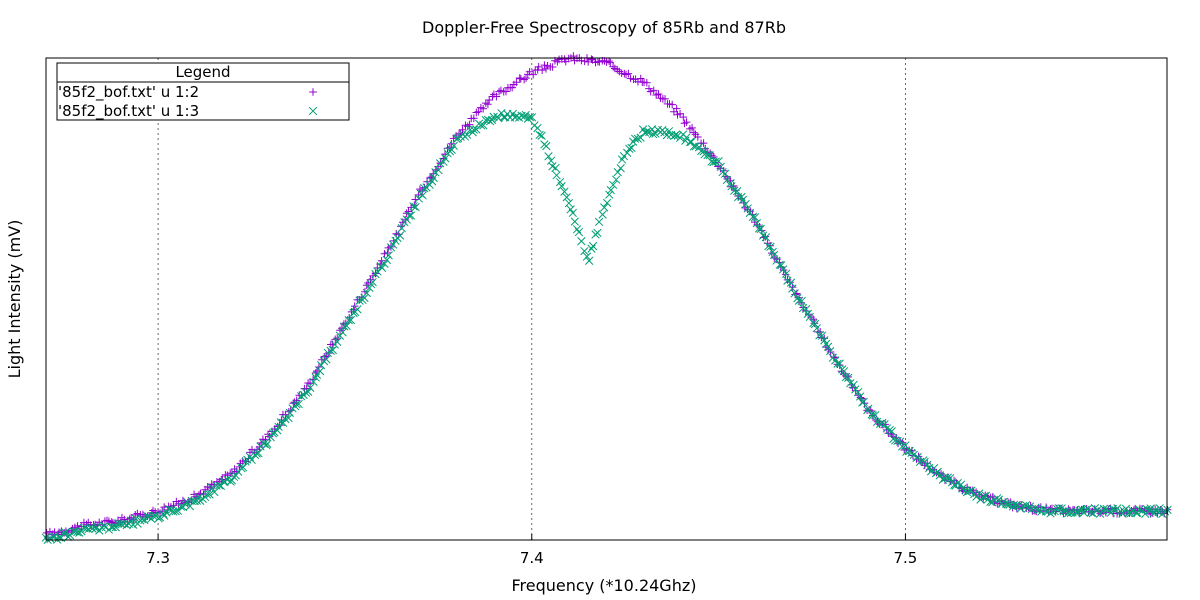 This screenshot has width=1200, height=600. I want to click on x-tick-label: 7.4, so click(532, 558).